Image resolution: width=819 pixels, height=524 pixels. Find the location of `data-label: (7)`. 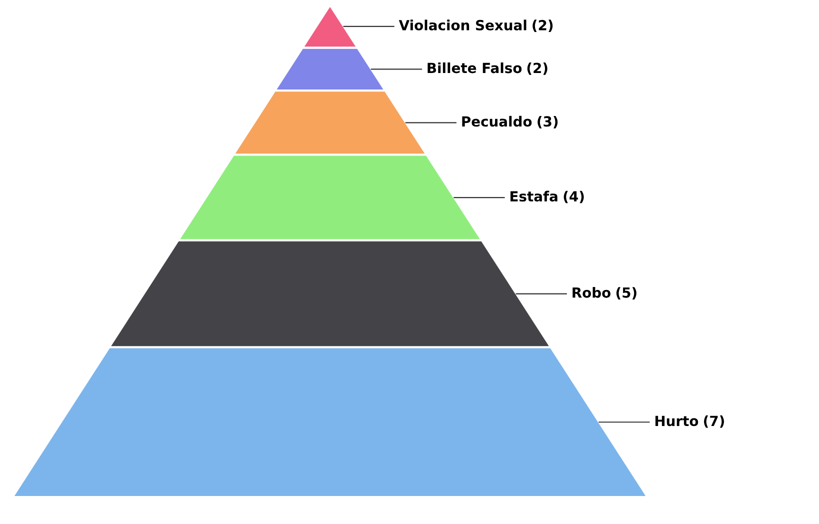

data-label: (7) is located at coordinates (714, 421).